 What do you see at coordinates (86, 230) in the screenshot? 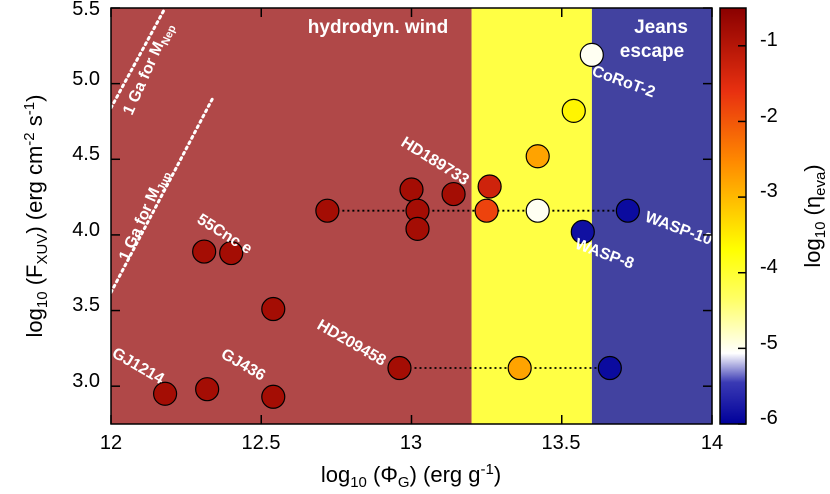
I see `y-tick-label-4-0: 4.0` at bounding box center [86, 230].